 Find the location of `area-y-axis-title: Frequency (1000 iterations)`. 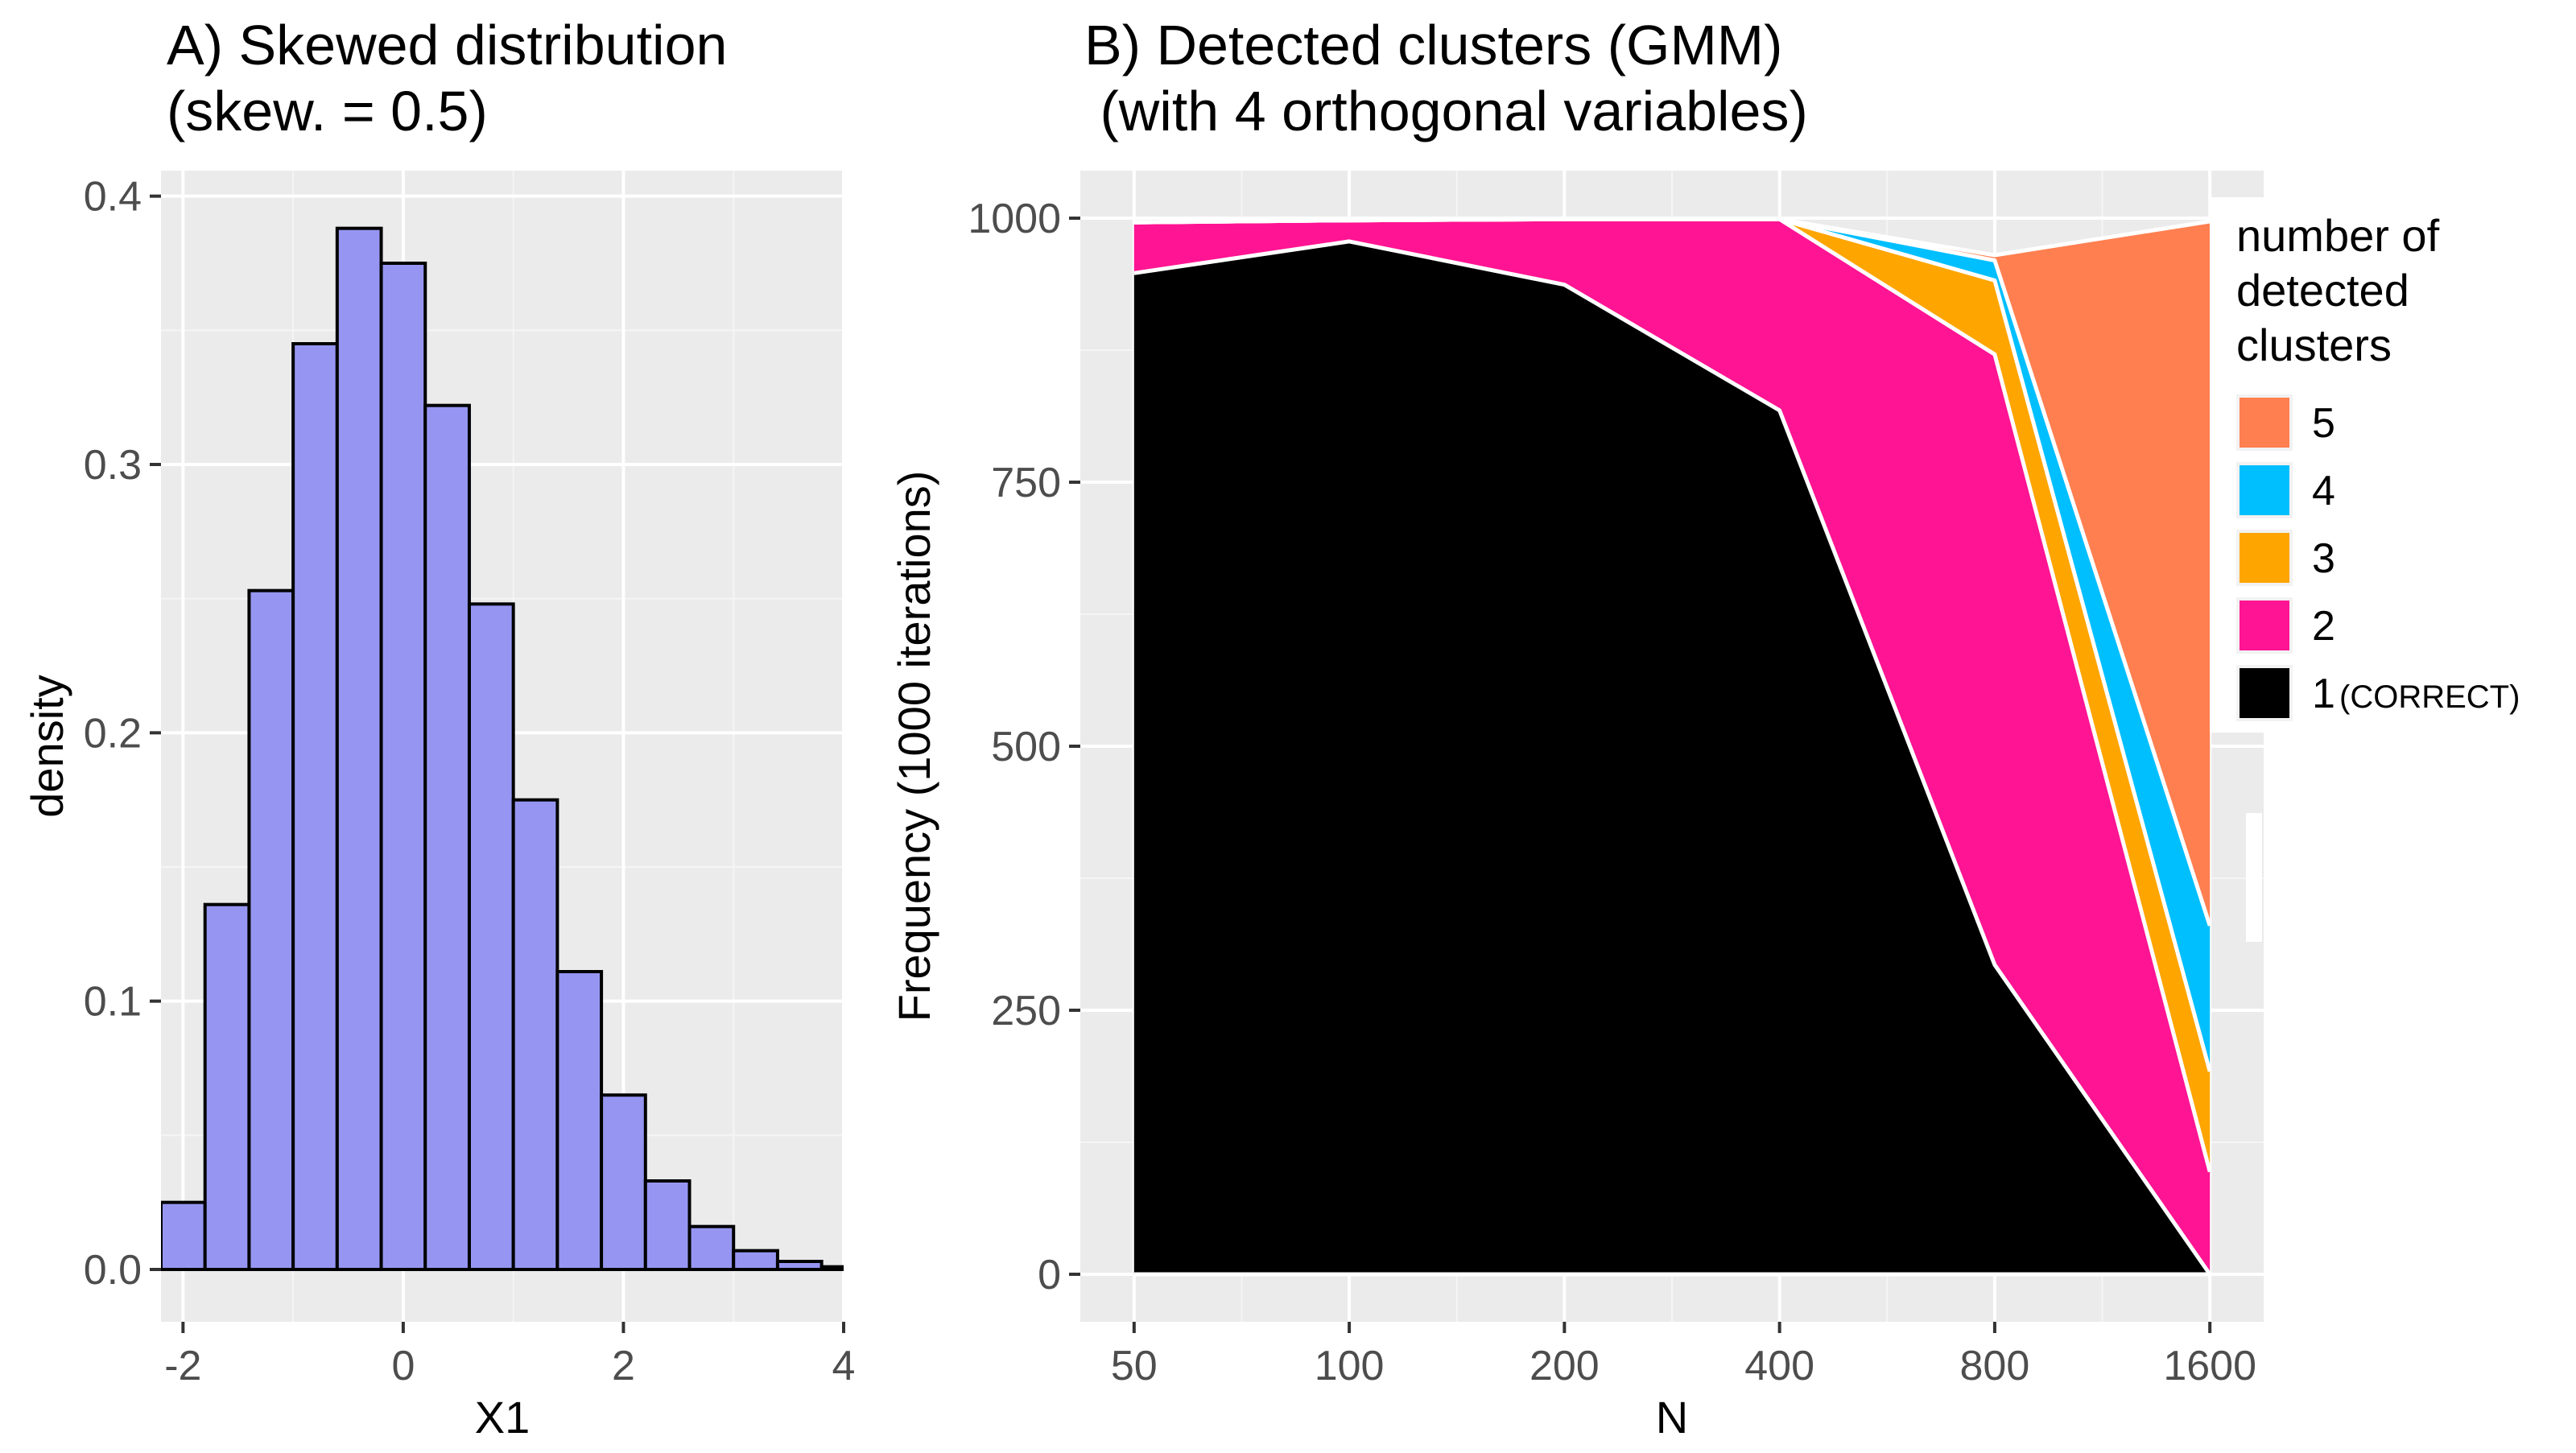

area-y-axis-title: Frequency (1000 iterations) is located at coordinates (914, 747).